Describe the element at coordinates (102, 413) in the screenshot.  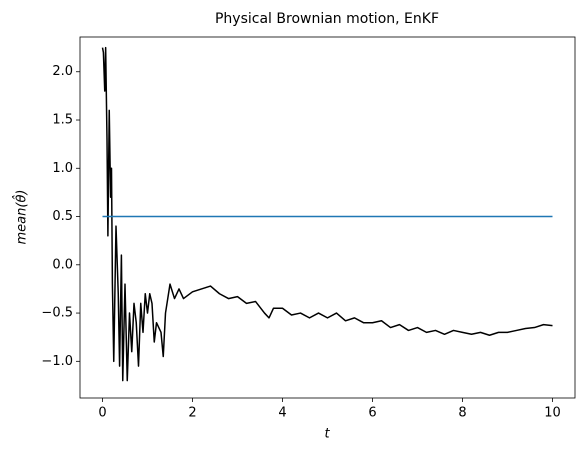
I see `x-tick-label: 0` at that location.